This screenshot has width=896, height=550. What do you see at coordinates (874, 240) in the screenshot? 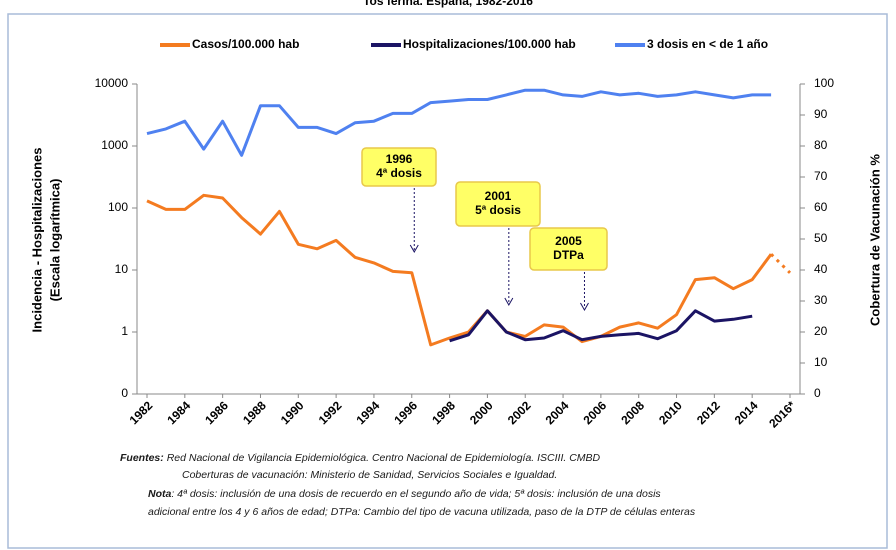
I see `y2-axis-label: Cobertura de Vacunación %` at bounding box center [874, 240].